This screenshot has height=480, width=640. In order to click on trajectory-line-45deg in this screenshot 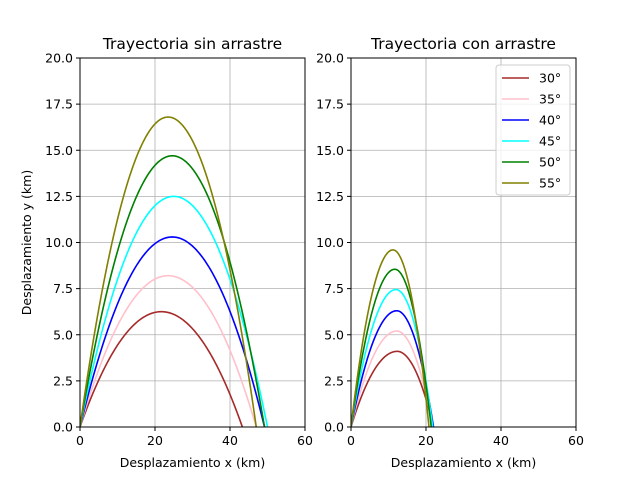, I will do `click(174, 311)`.